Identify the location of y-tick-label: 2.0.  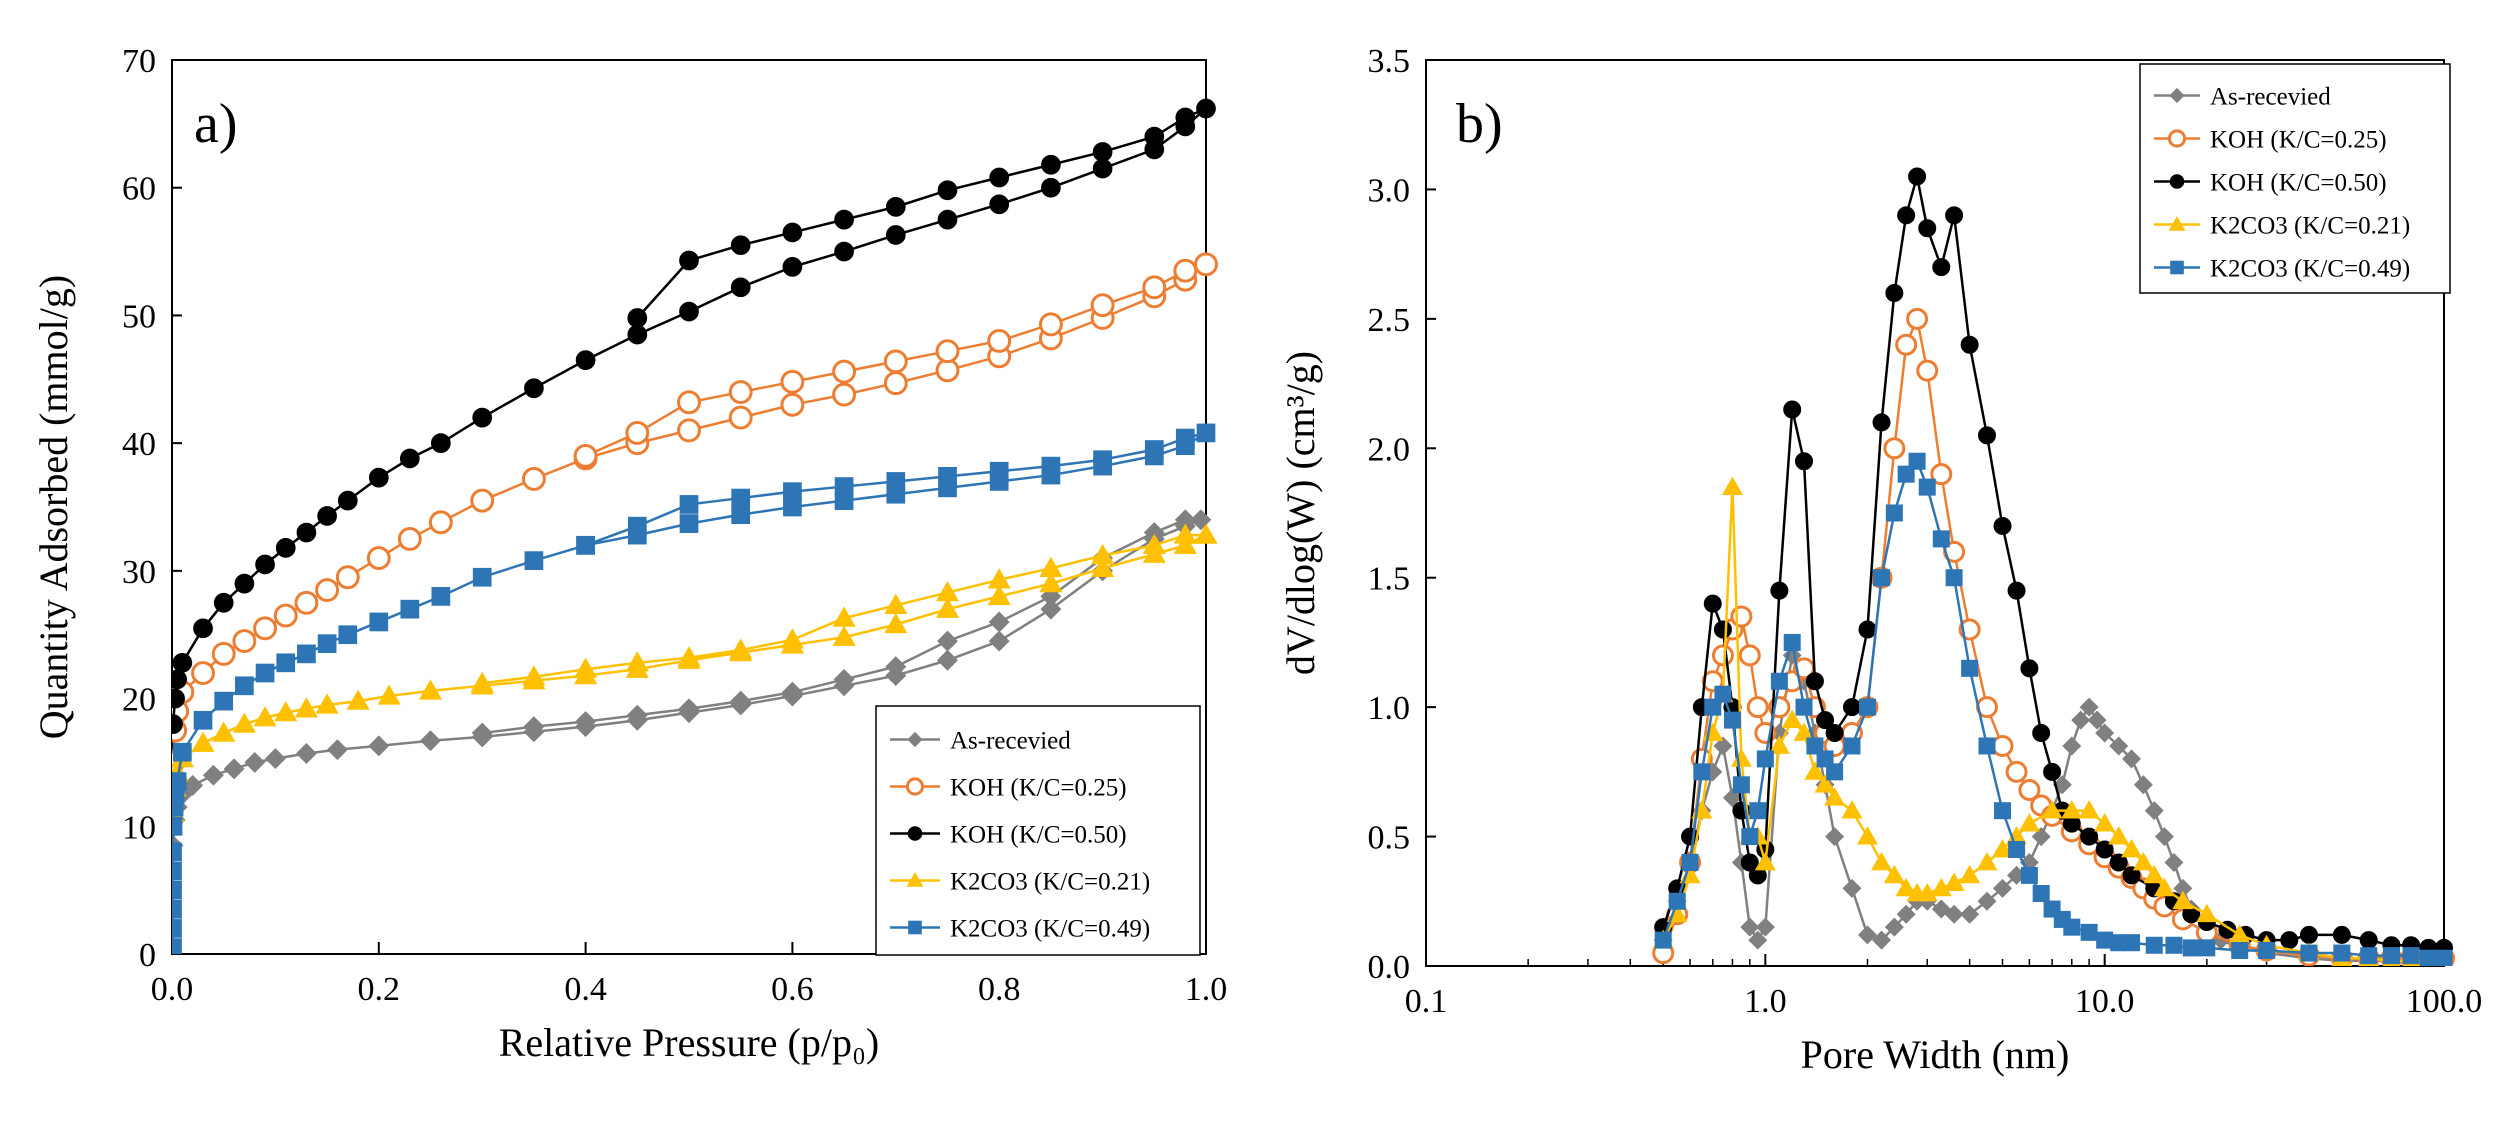
(1389, 449).